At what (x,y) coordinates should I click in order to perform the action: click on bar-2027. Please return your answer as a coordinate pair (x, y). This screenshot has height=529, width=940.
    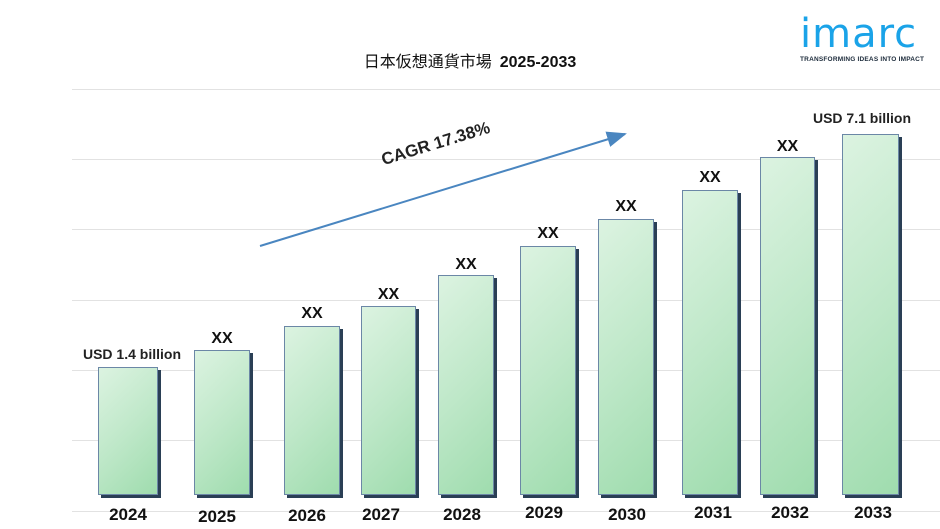
    Looking at the image, I should click on (388, 400).